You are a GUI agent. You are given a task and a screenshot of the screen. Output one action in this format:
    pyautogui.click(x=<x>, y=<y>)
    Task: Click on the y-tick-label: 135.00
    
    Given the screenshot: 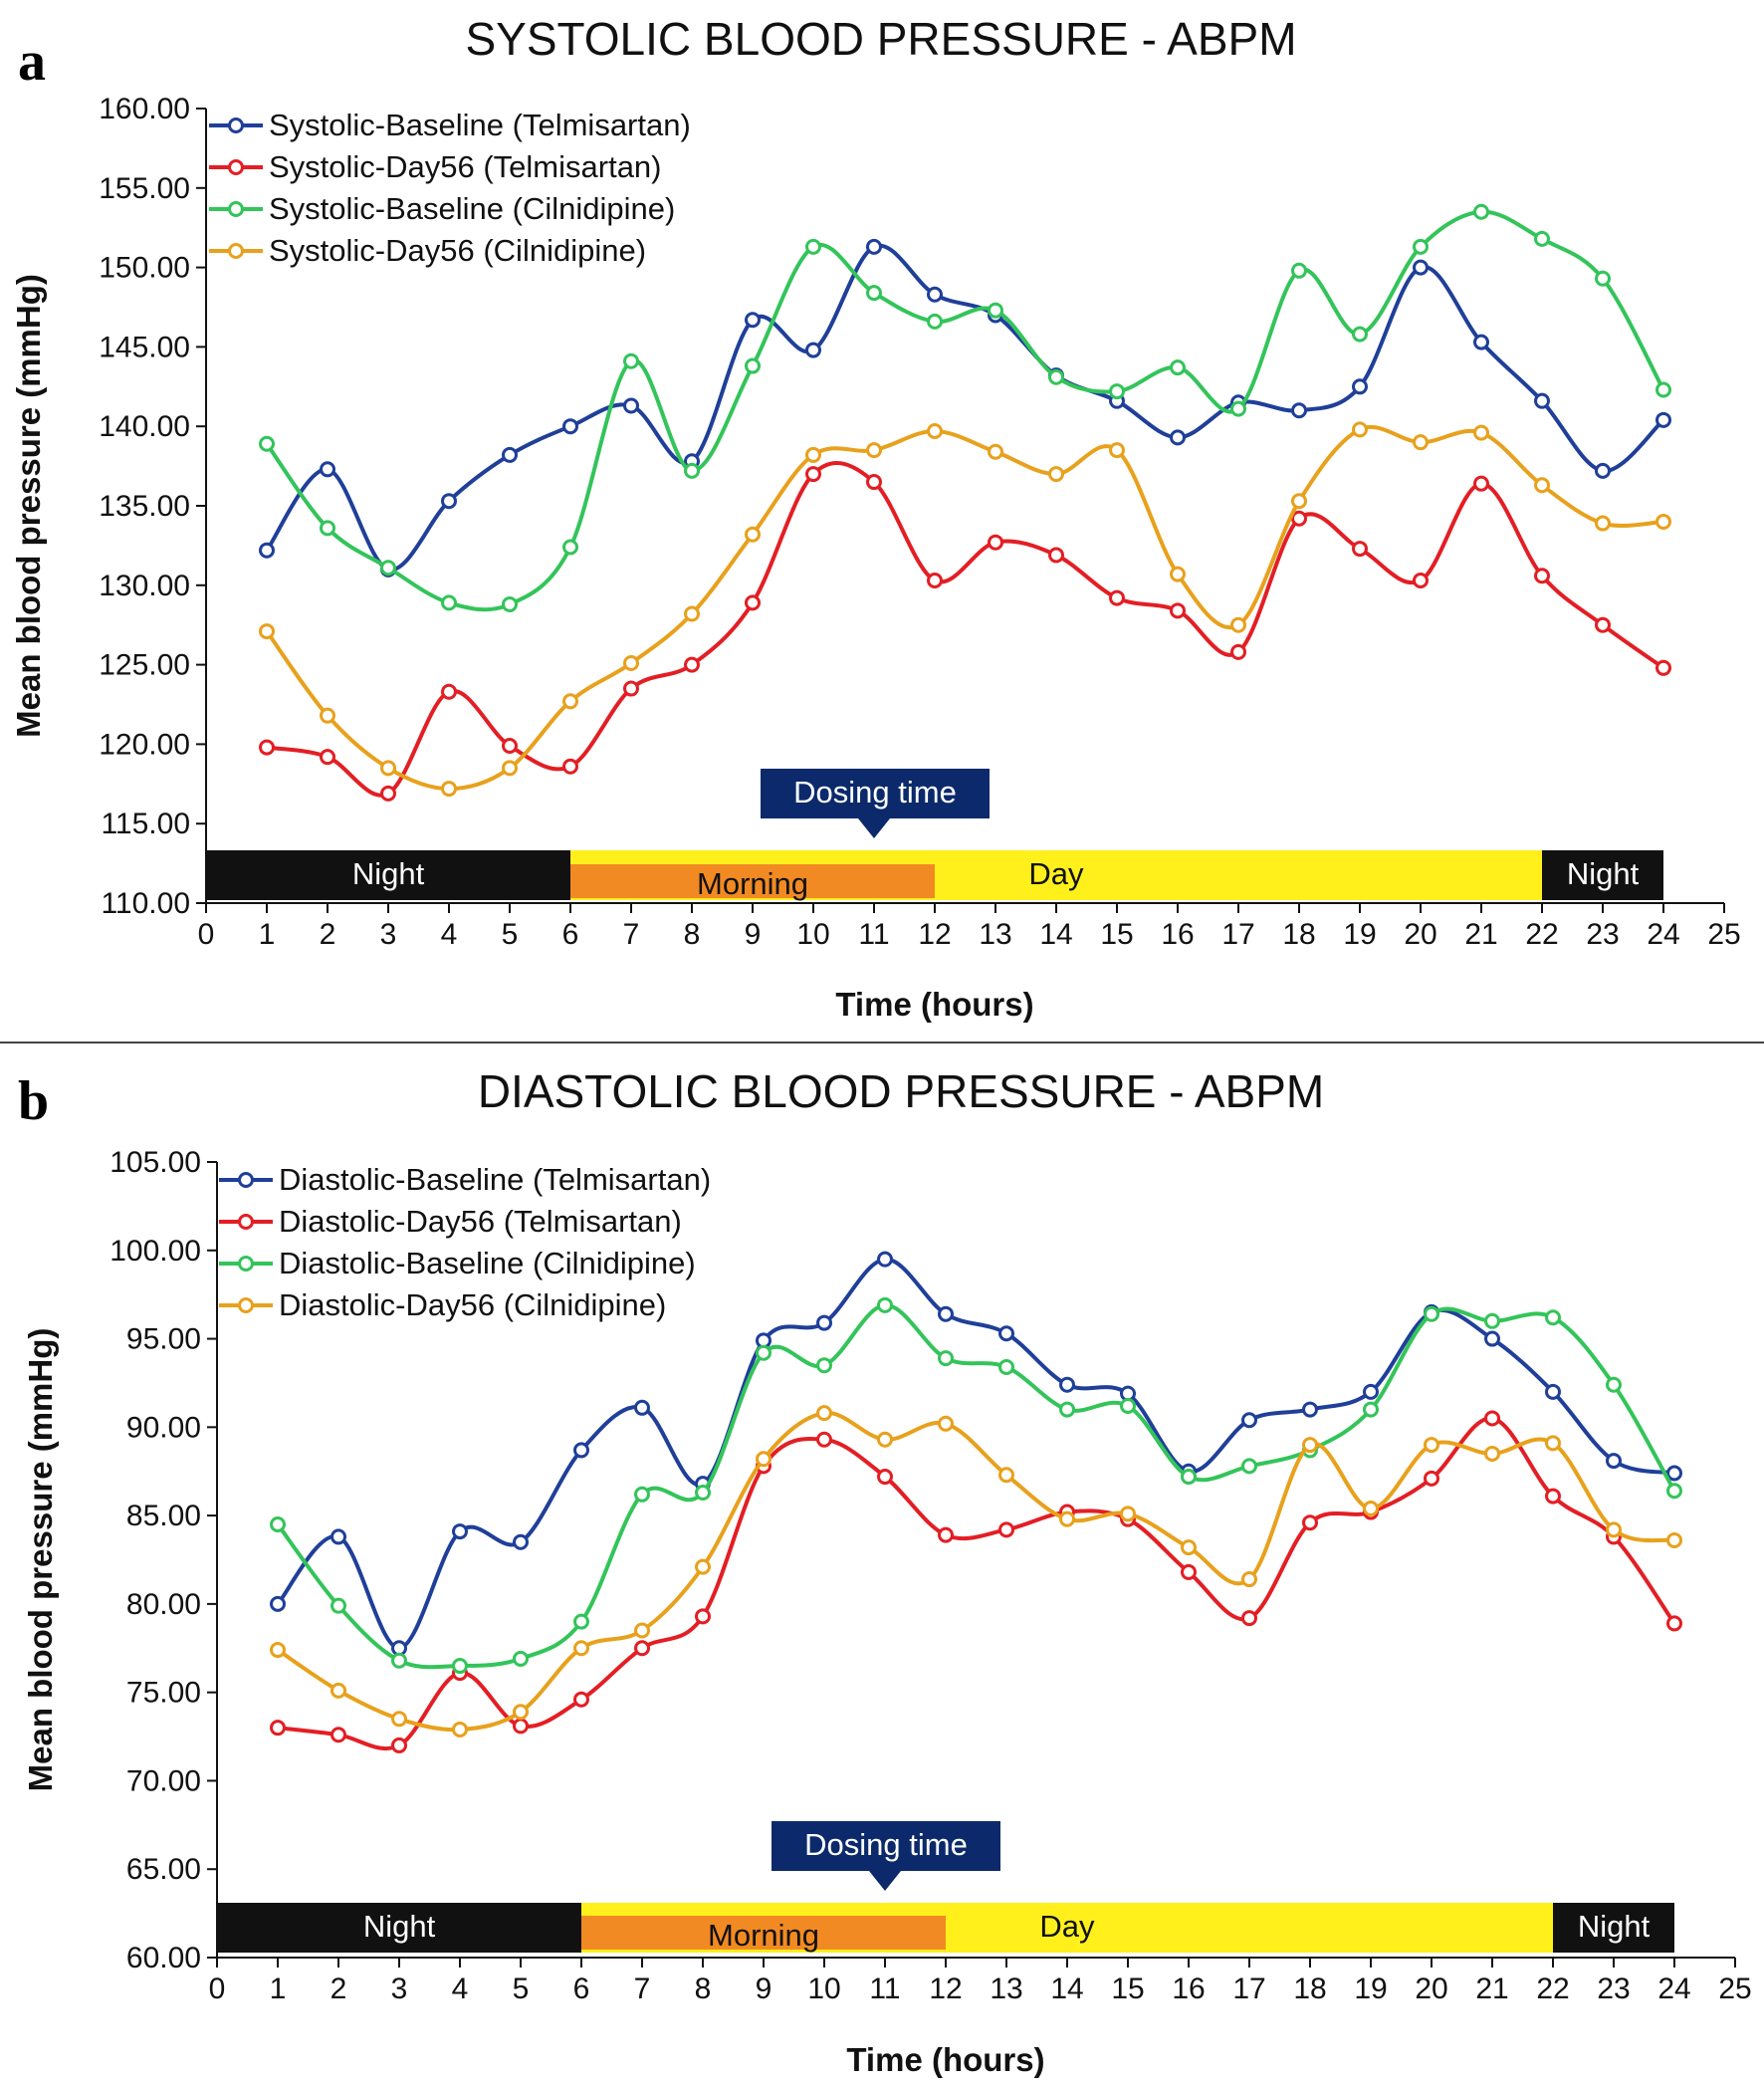 What is the action you would take?
    pyautogui.click(x=145, y=506)
    